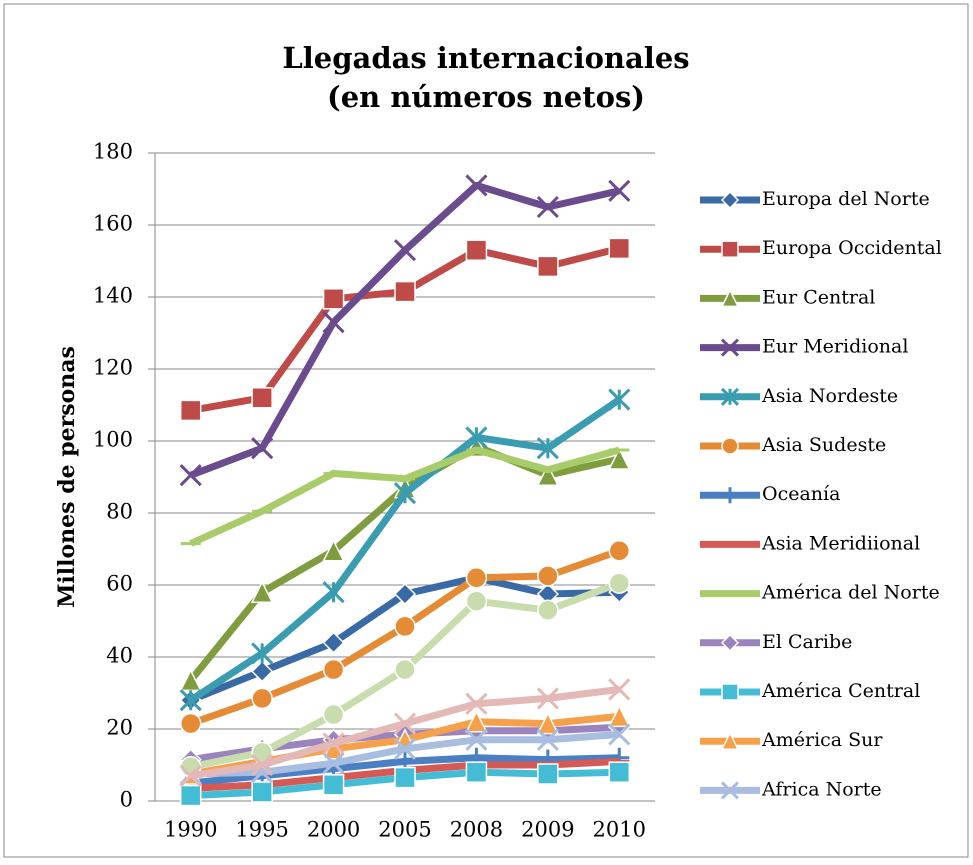  I want to click on legend-label: América Sur, so click(822, 740).